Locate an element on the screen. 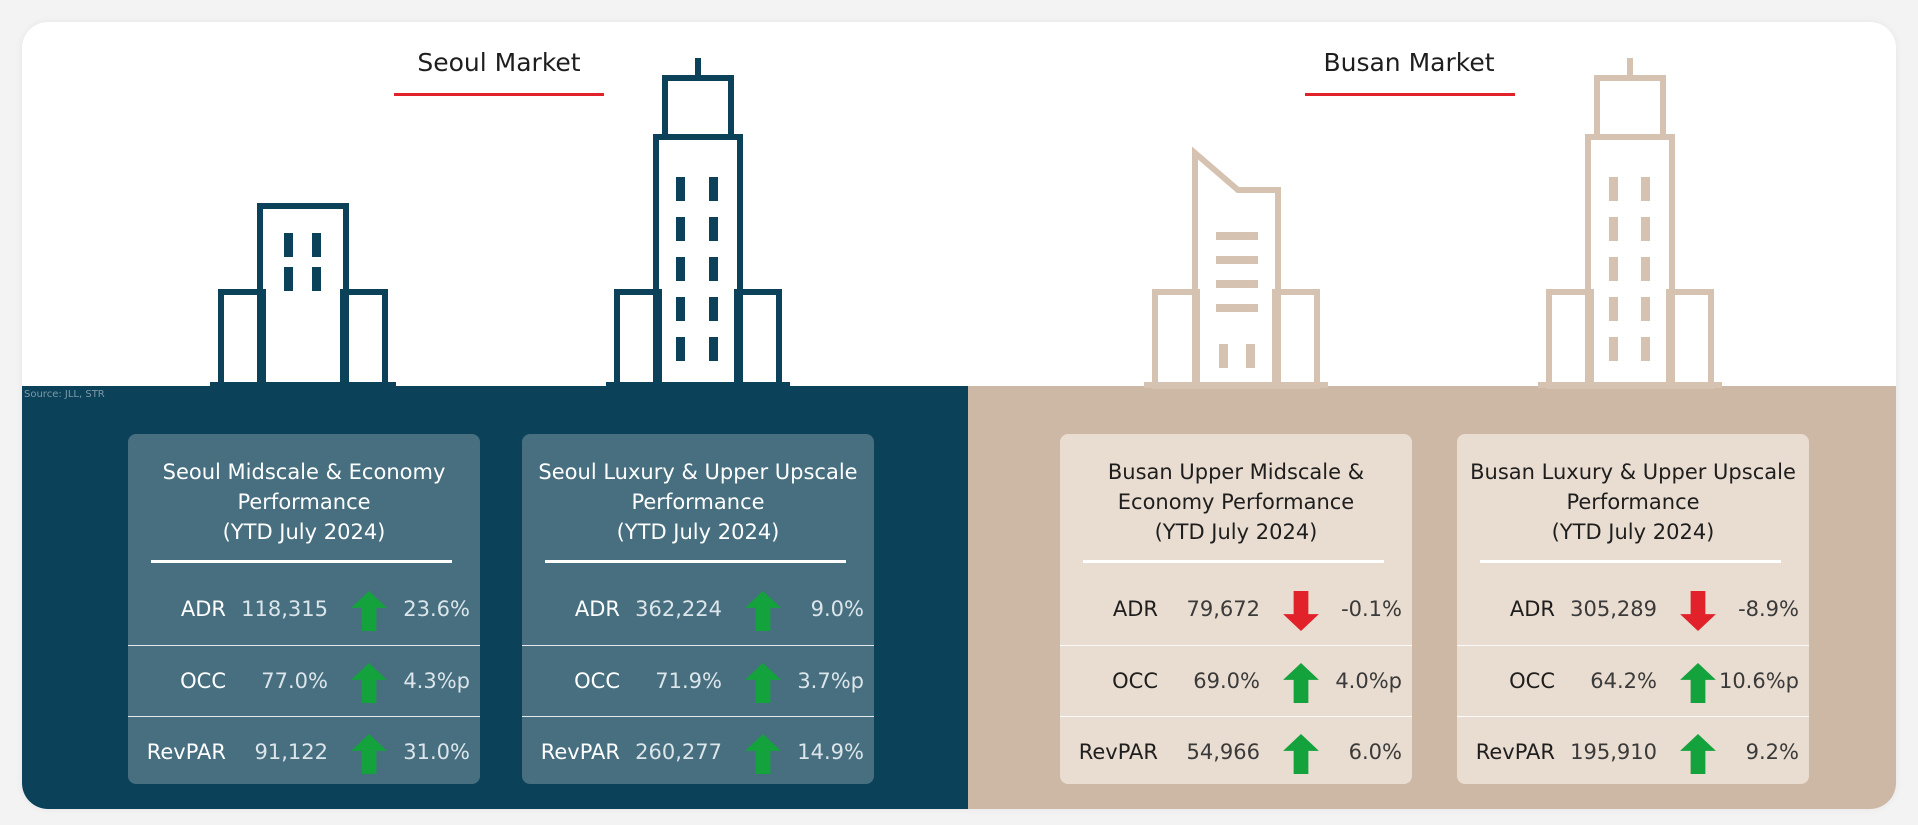 The image size is (1918, 825). busan-midscale-building-icon is located at coordinates (1236, 267).